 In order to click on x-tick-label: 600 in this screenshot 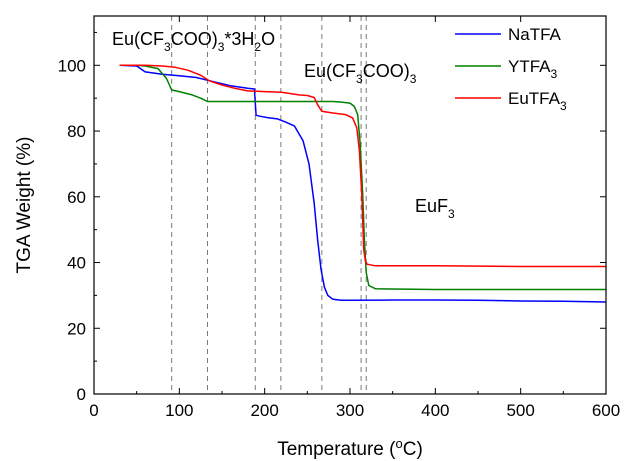, I will do `click(606, 410)`.